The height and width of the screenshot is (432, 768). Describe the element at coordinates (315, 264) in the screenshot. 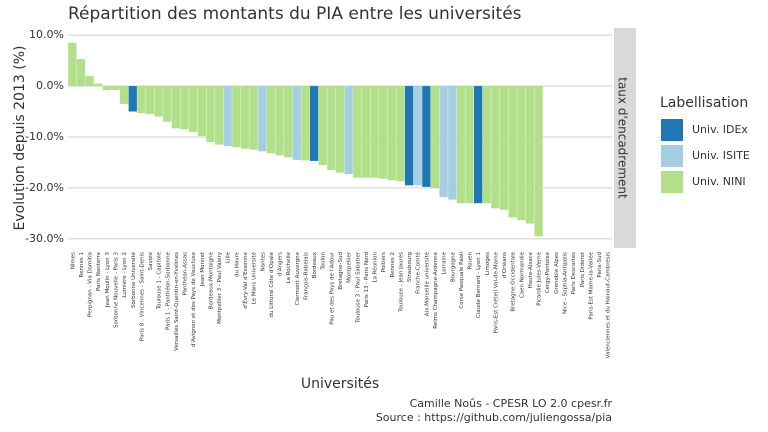

I see `x-tick-label: Bordeaux` at that location.